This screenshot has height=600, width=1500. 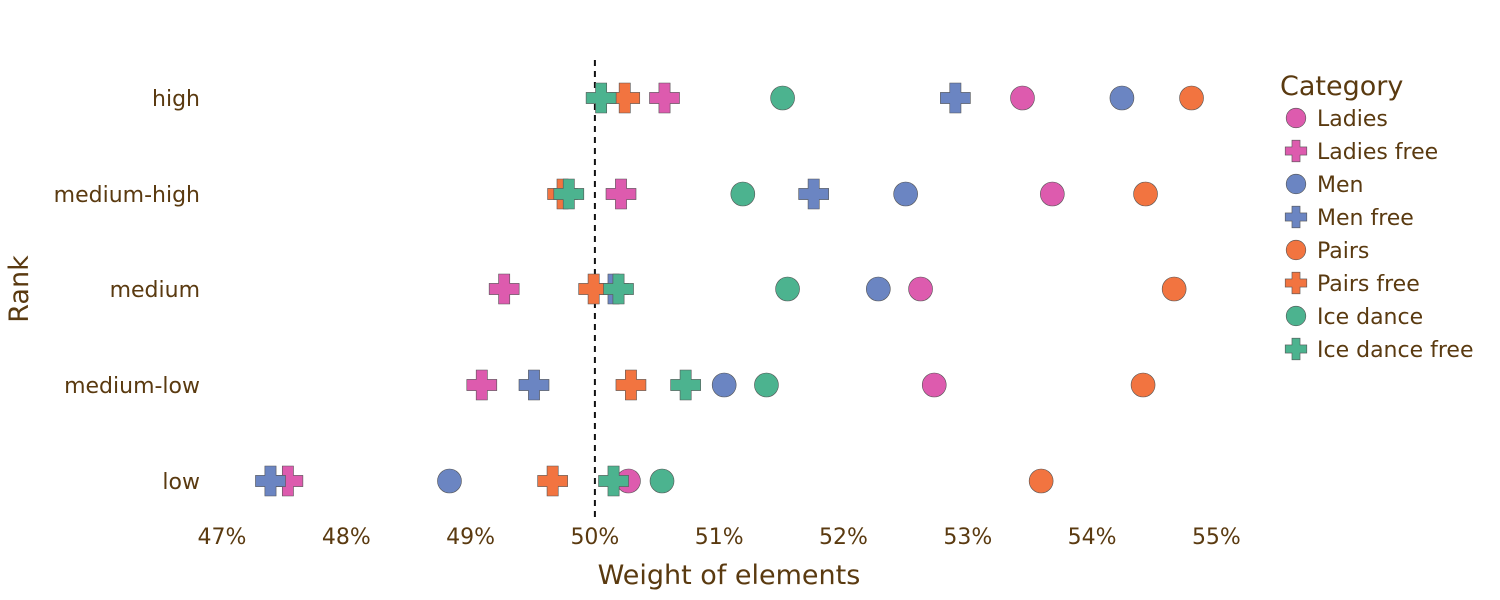 I want to click on legend-label-ladies: Ladies, so click(x=1352, y=119).